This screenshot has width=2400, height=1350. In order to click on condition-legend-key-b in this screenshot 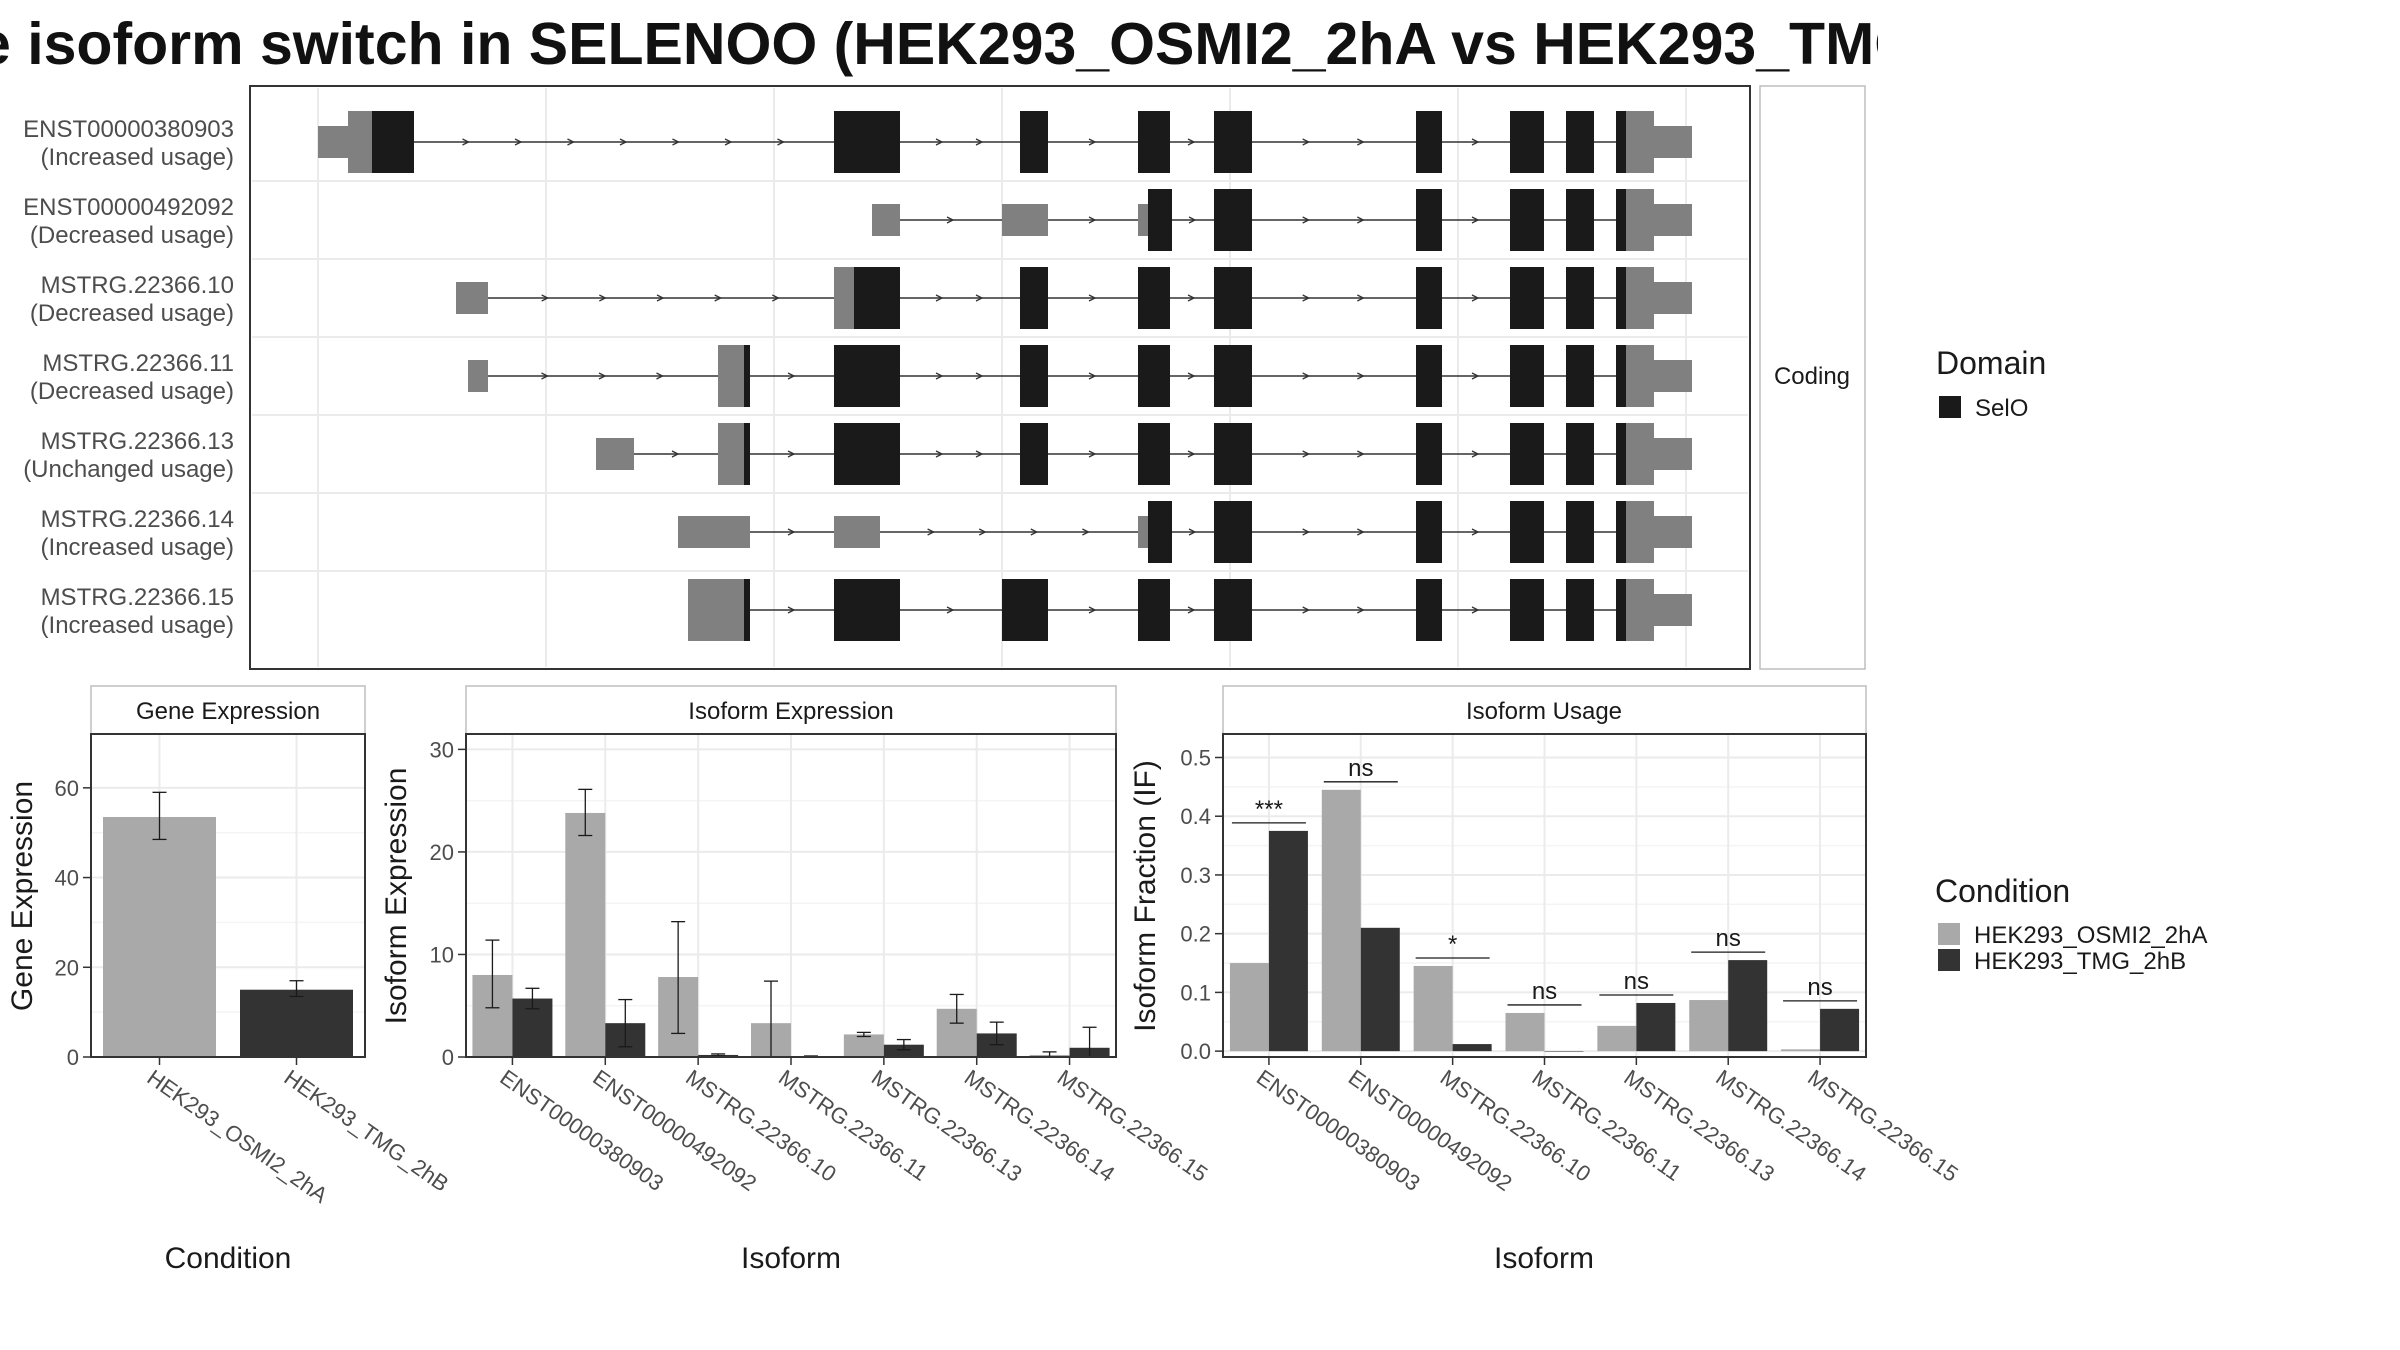, I will do `click(1949, 960)`.